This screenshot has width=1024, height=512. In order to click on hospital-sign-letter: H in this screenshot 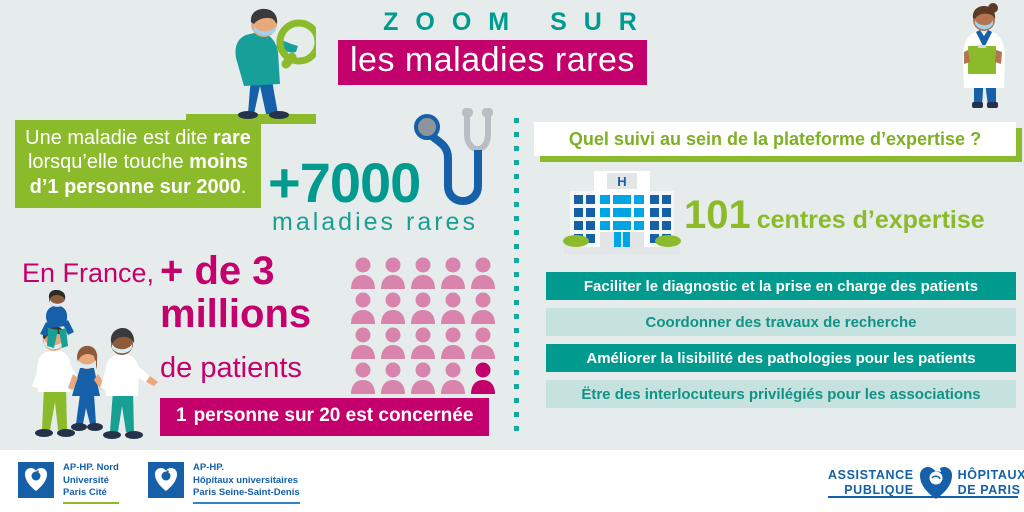, I will do `click(621, 181)`.